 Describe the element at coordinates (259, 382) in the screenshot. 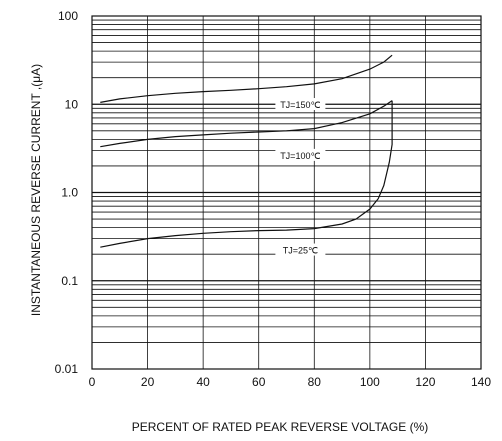

I see `x-tick-label: 60` at that location.